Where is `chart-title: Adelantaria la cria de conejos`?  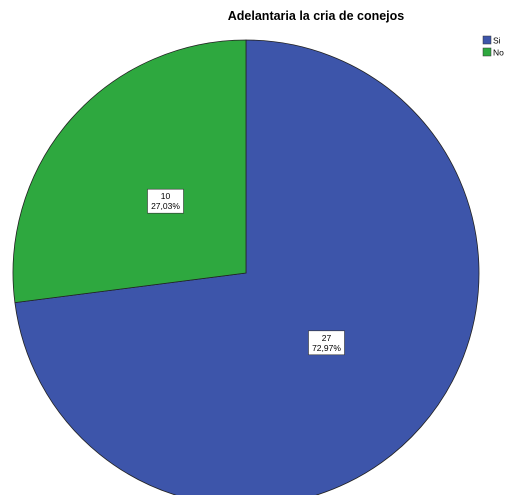
chart-title: Adelantaria la cria de conejos is located at coordinates (316, 16).